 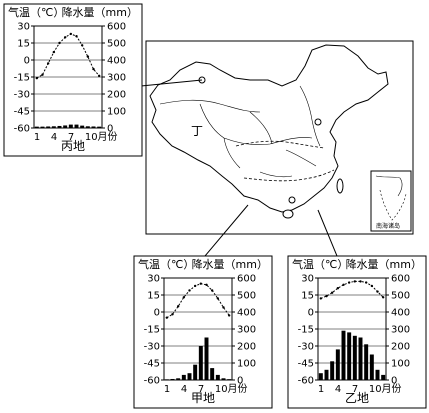 What do you see at coordinates (292, 200) in the screenshot?
I see `location-yi-marker` at bounding box center [292, 200].